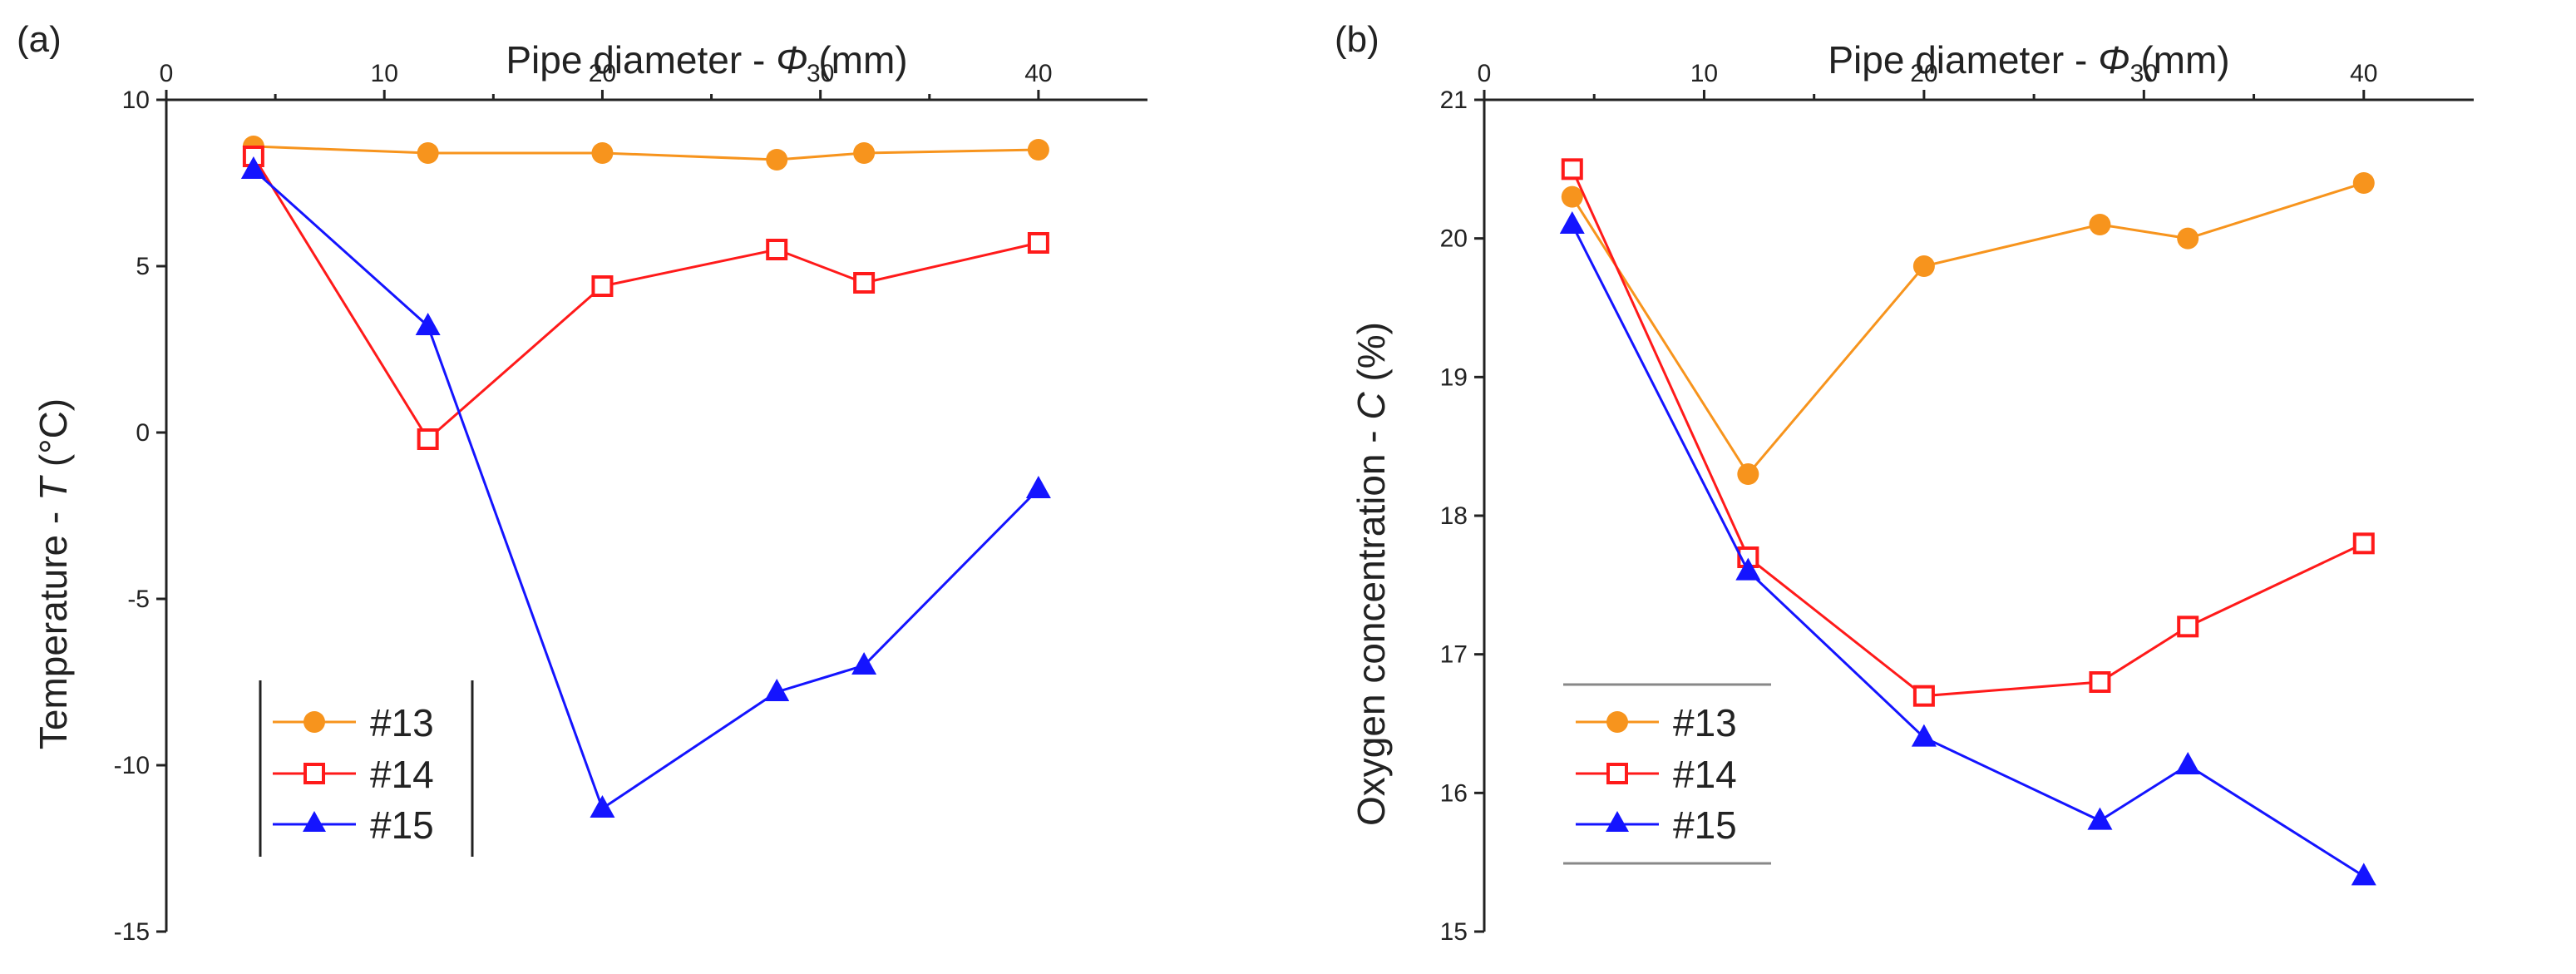 The height and width of the screenshot is (974, 2576). What do you see at coordinates (1454, 932) in the screenshot?
I see `y-tick-label: 15` at bounding box center [1454, 932].